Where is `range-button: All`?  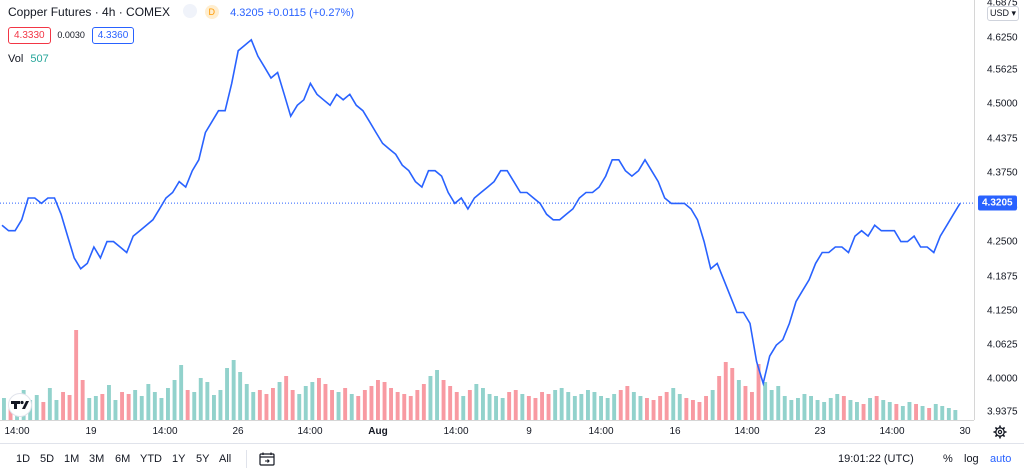 range-button: All is located at coordinates (225, 459).